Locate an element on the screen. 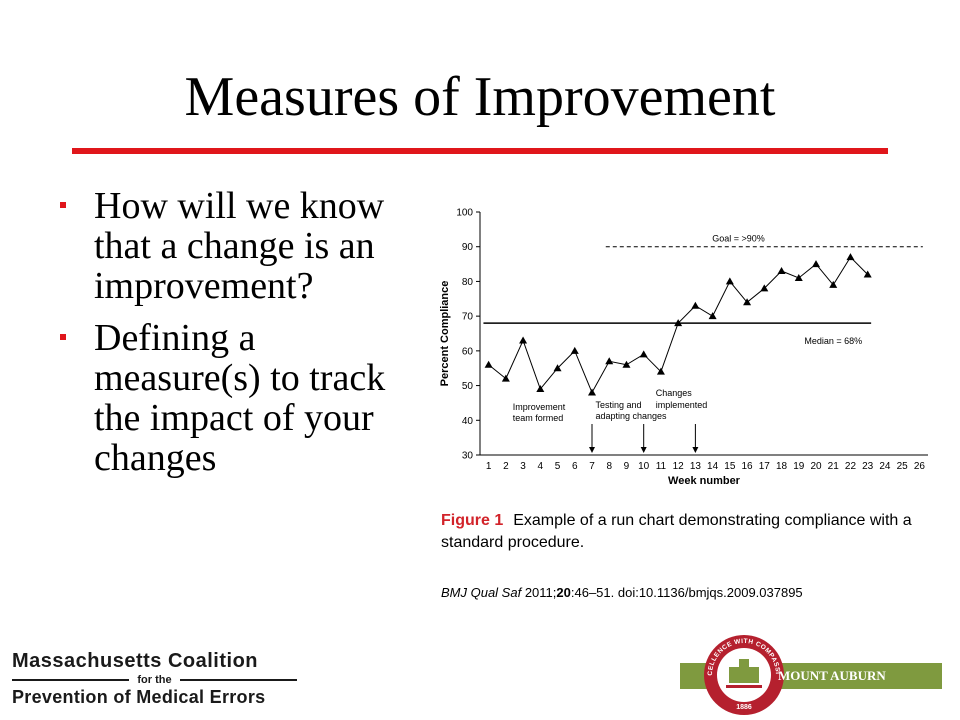 This screenshot has height=720, width=960. x-tick-label: 8 is located at coordinates (609, 466).